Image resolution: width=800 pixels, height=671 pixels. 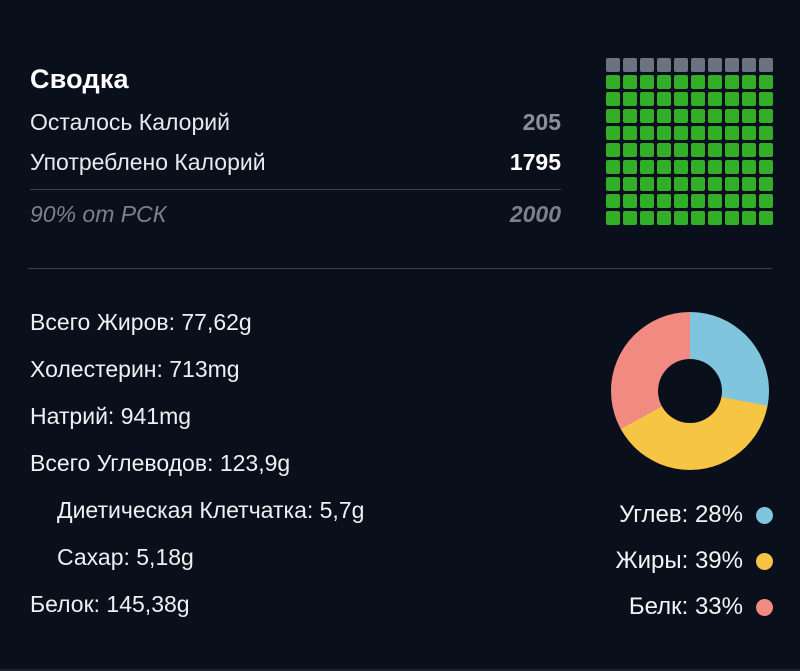 What do you see at coordinates (141, 322) in the screenshot?
I see `nutrient-item: Всего Жиров: 77,62g` at bounding box center [141, 322].